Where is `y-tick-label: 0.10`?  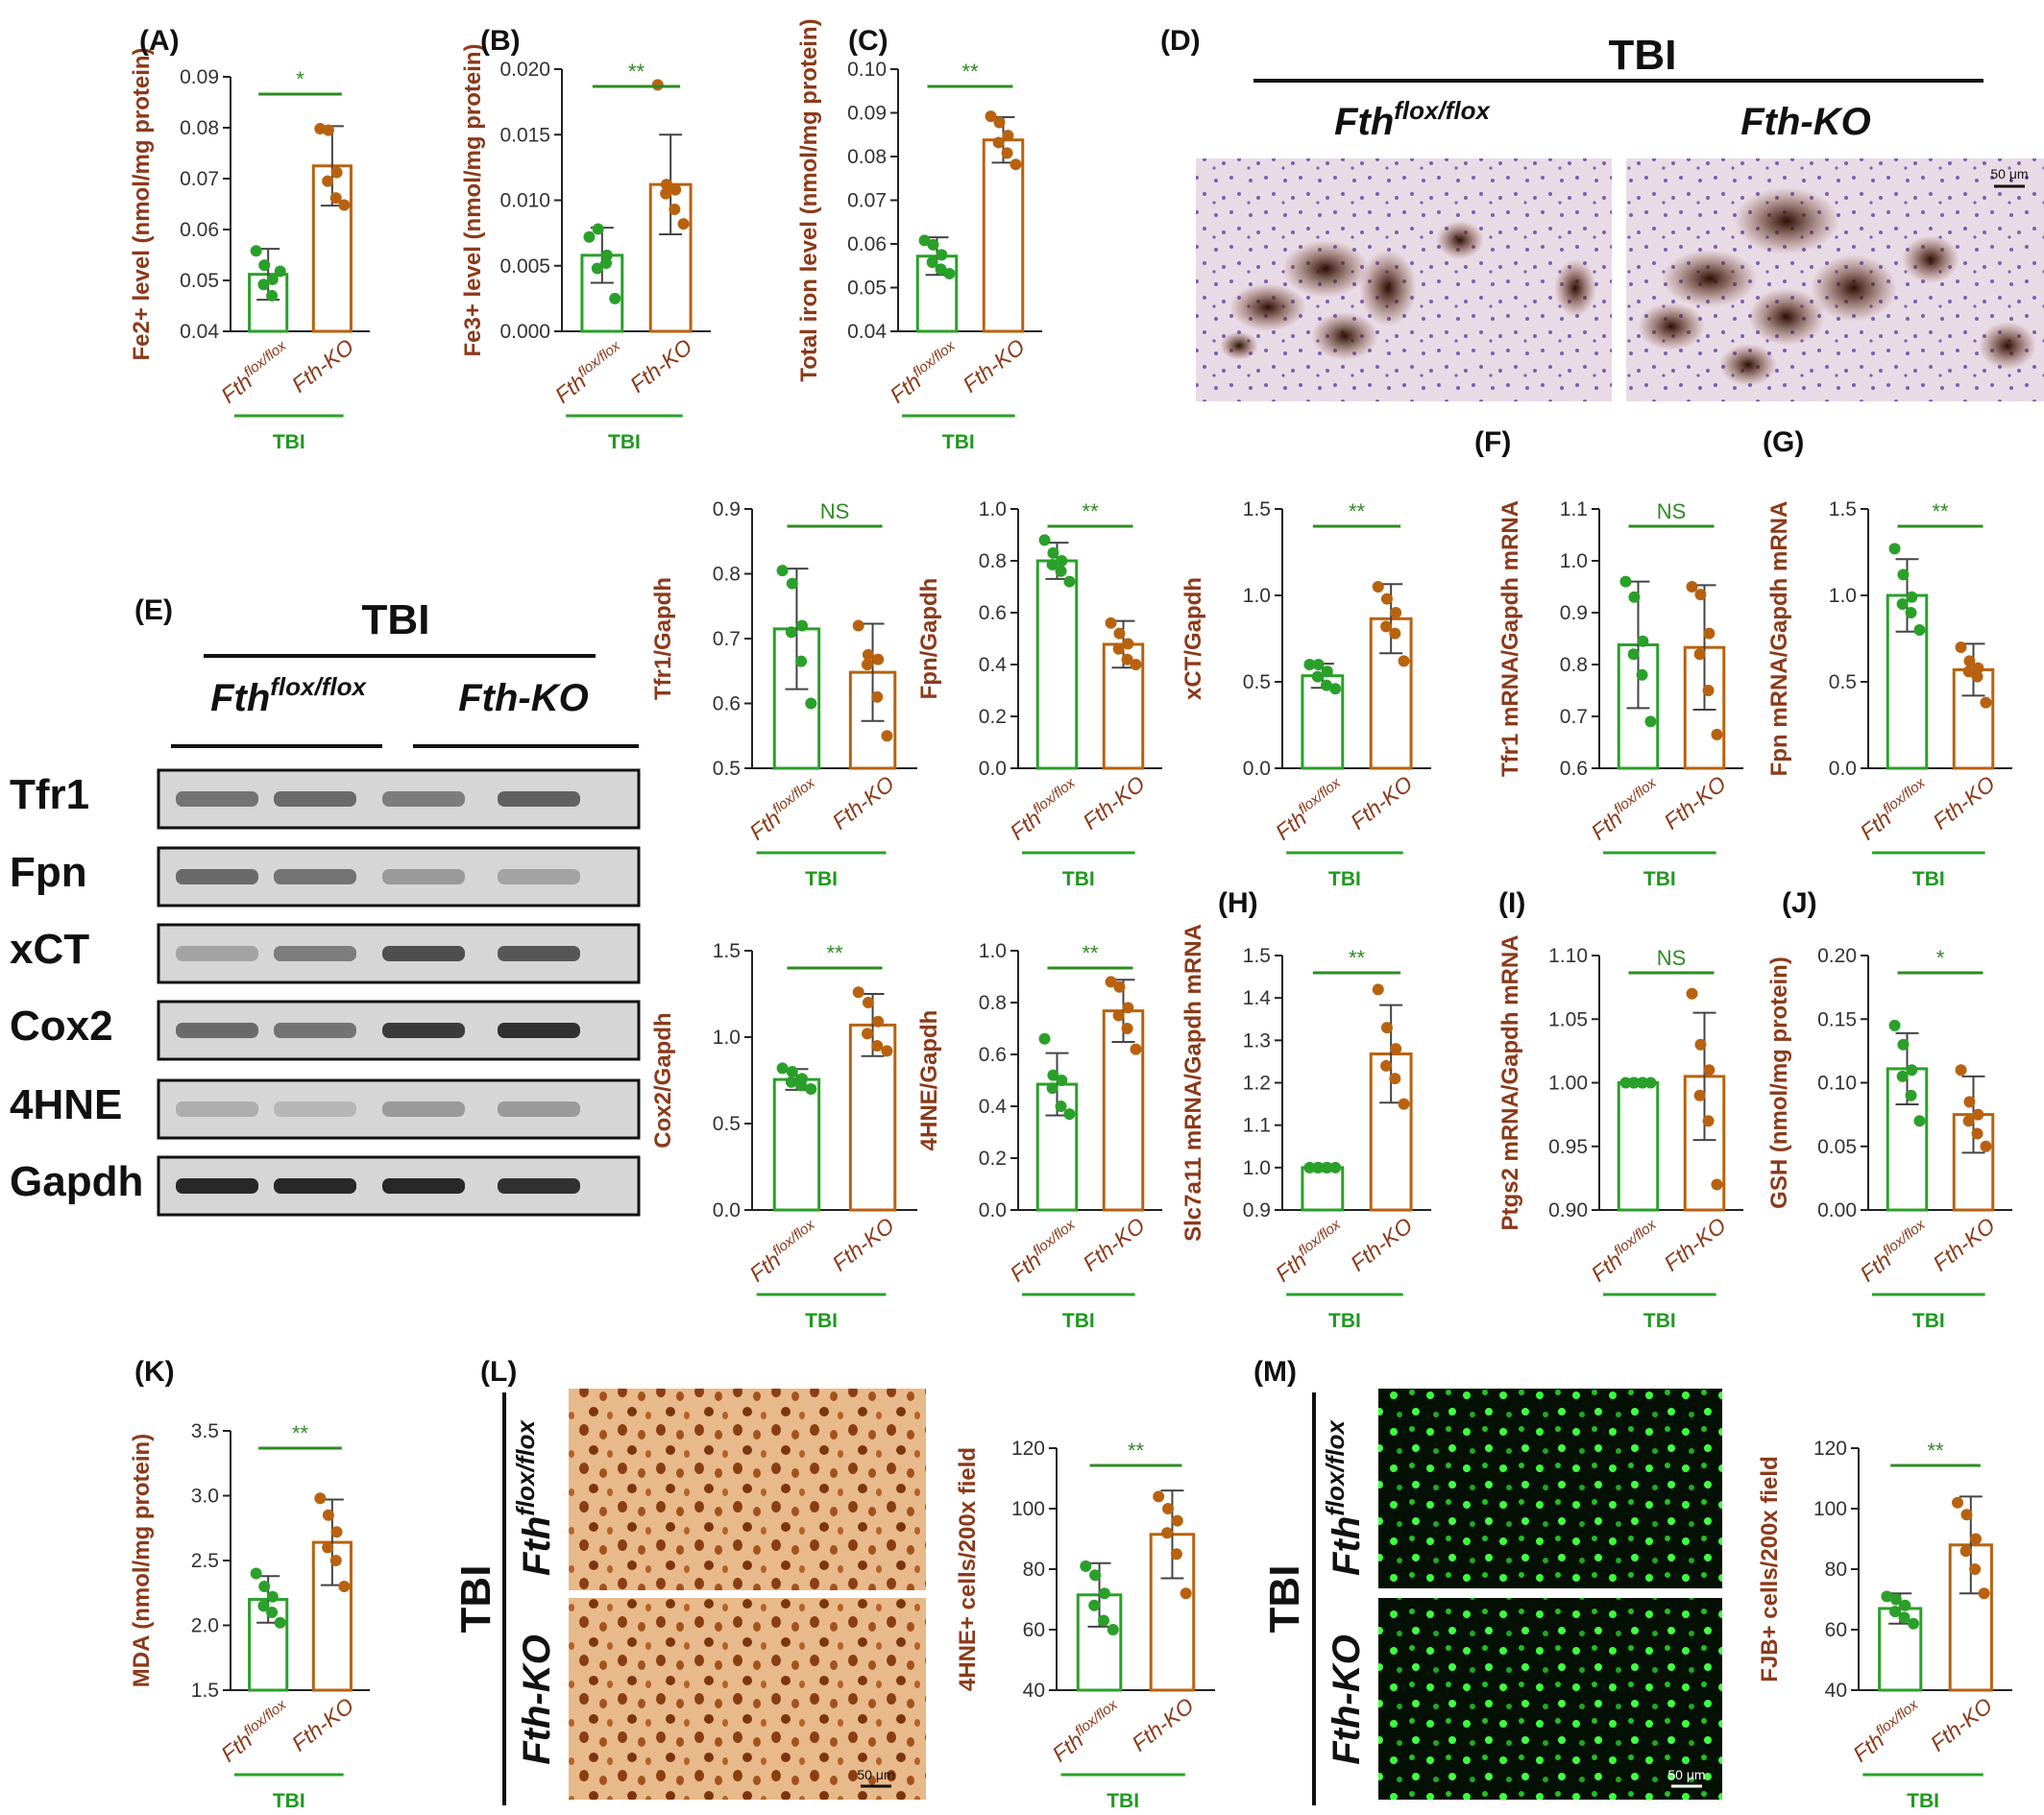
y-tick-label: 0.10 is located at coordinates (1837, 1084).